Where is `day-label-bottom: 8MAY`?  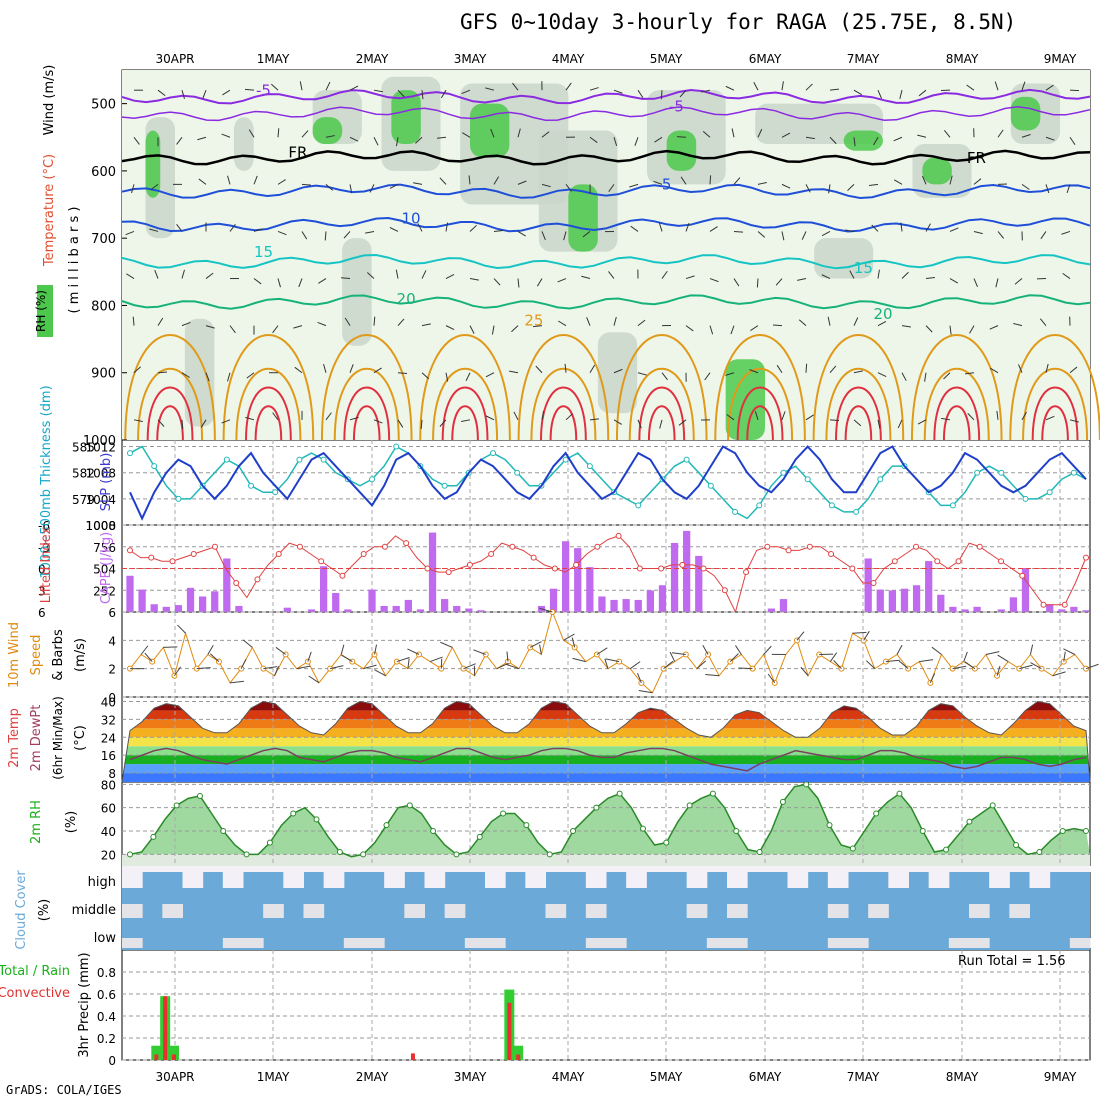 day-label-bottom: 8MAY is located at coordinates (962, 1077).